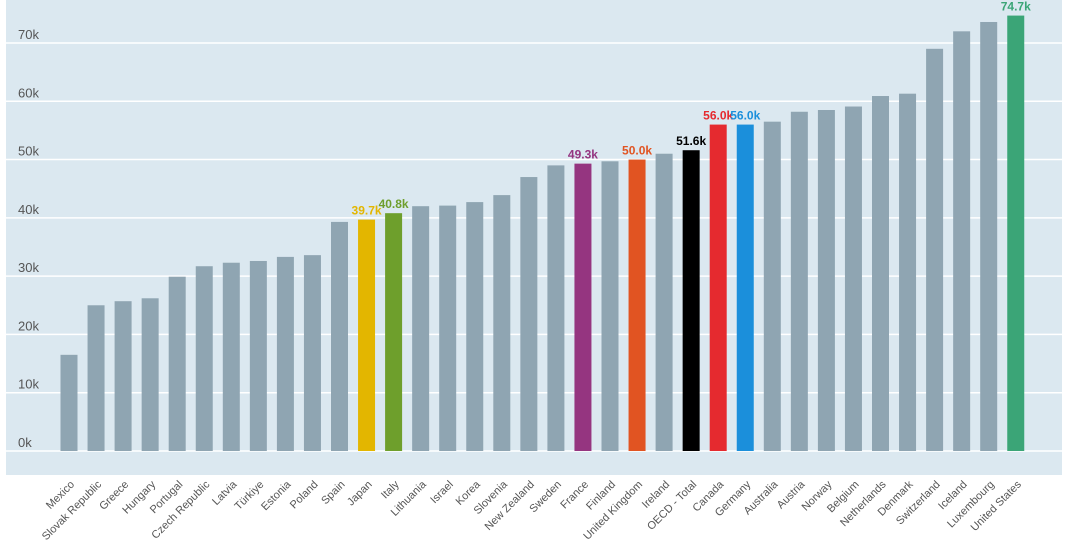 Image resolution: width=1068 pixels, height=546 pixels. Describe the element at coordinates (333, 493) in the screenshot. I see `x-tick-label: Spain` at that location.